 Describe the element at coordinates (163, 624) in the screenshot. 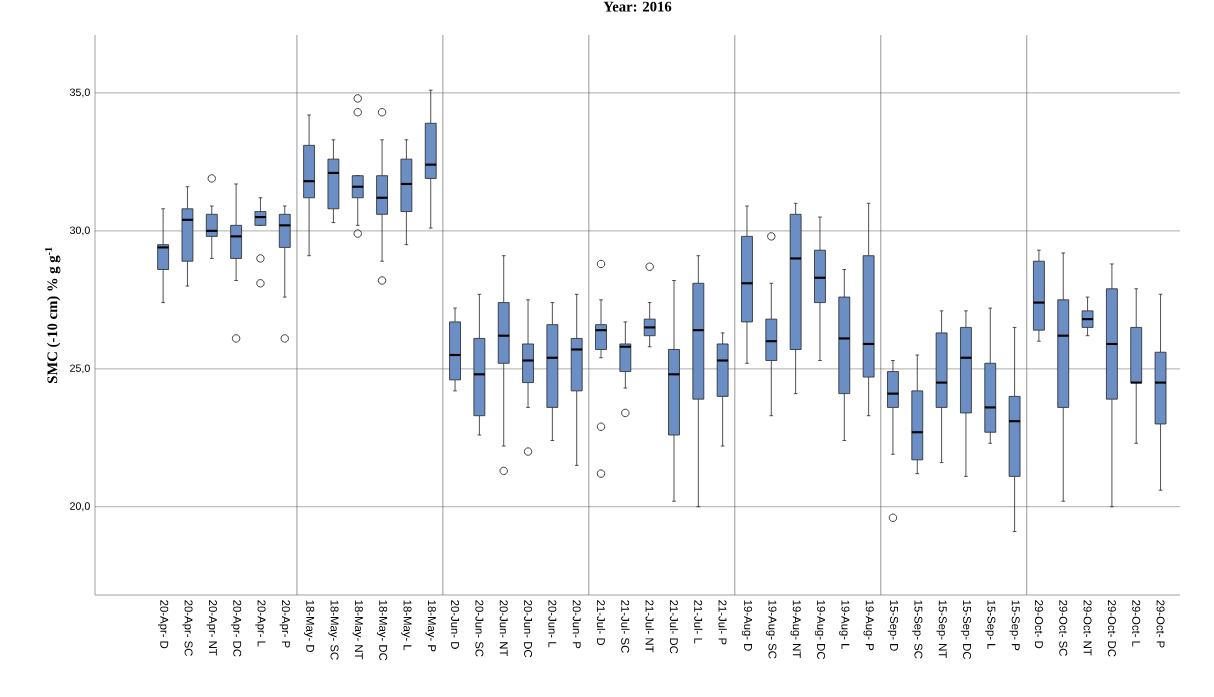

I see `x-tick-label: 20-Apr- D` at that location.